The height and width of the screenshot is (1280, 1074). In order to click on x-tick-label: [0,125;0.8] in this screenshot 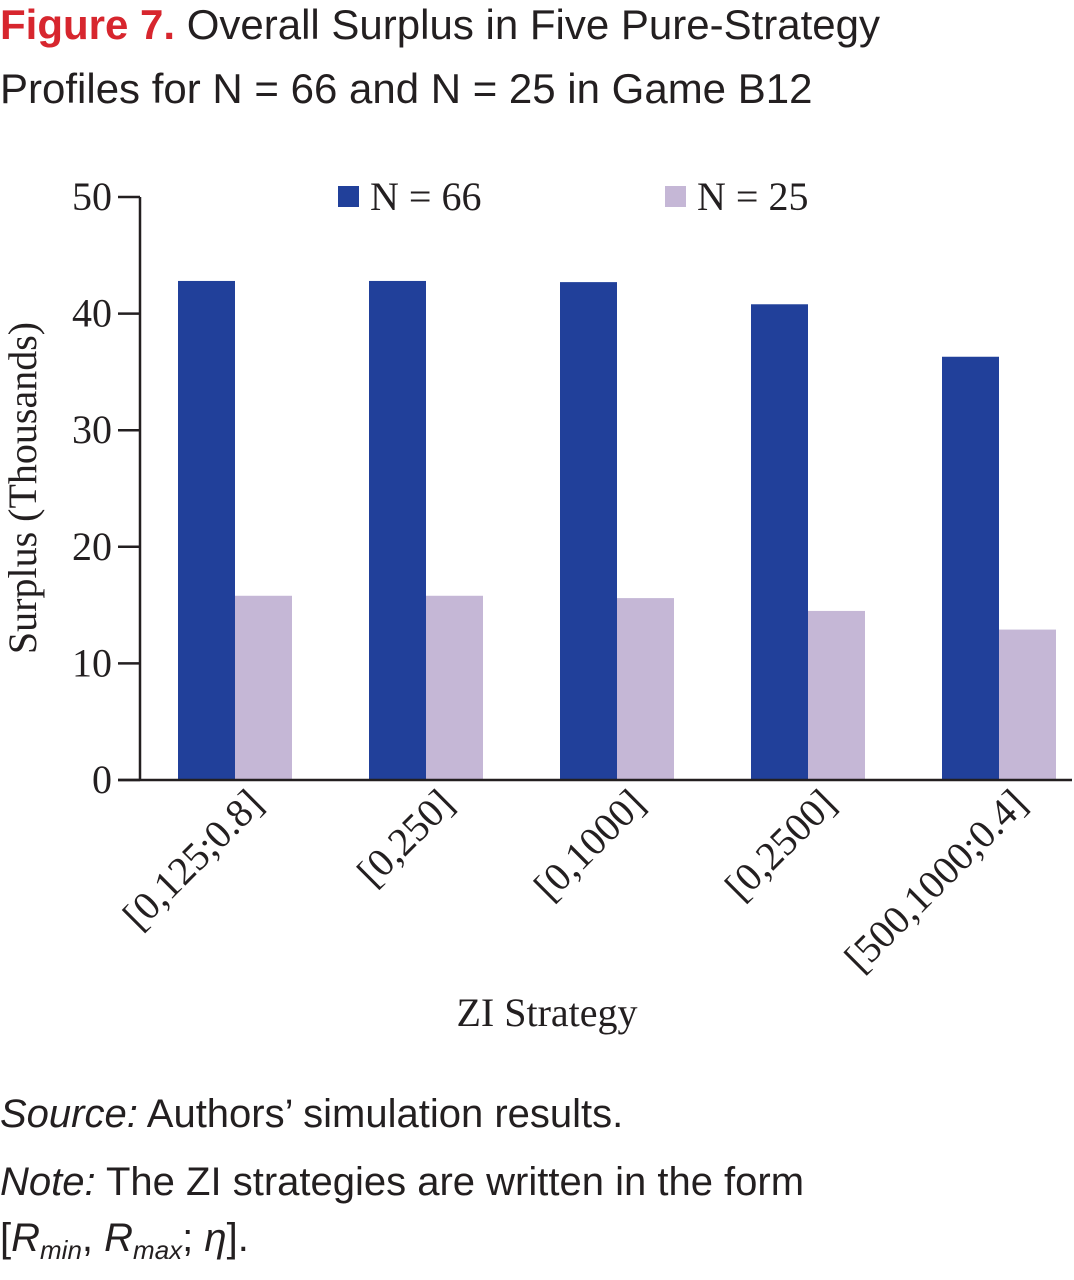, I will do `click(193, 860)`.